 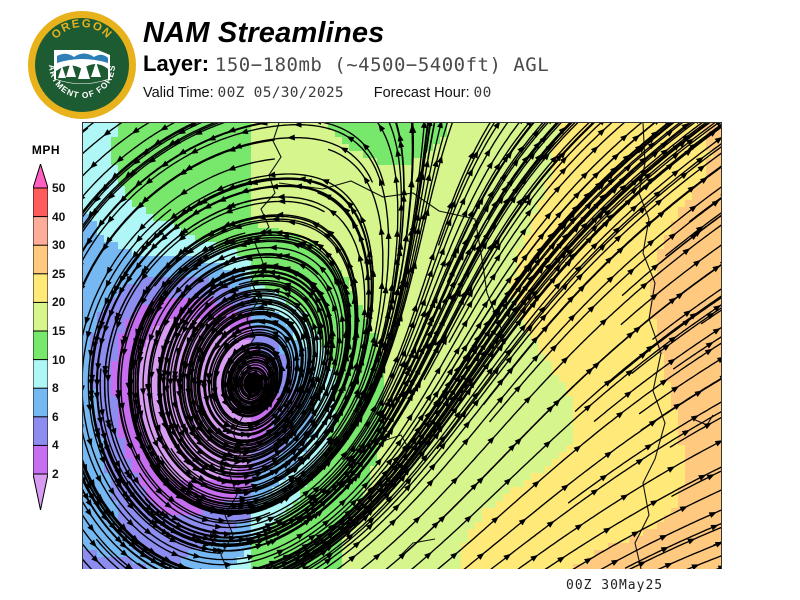 I want to click on oregon-department-of-forestry-logo: OREGON DEPARTMENT OF FORESTRY, so click(x=80, y=61).